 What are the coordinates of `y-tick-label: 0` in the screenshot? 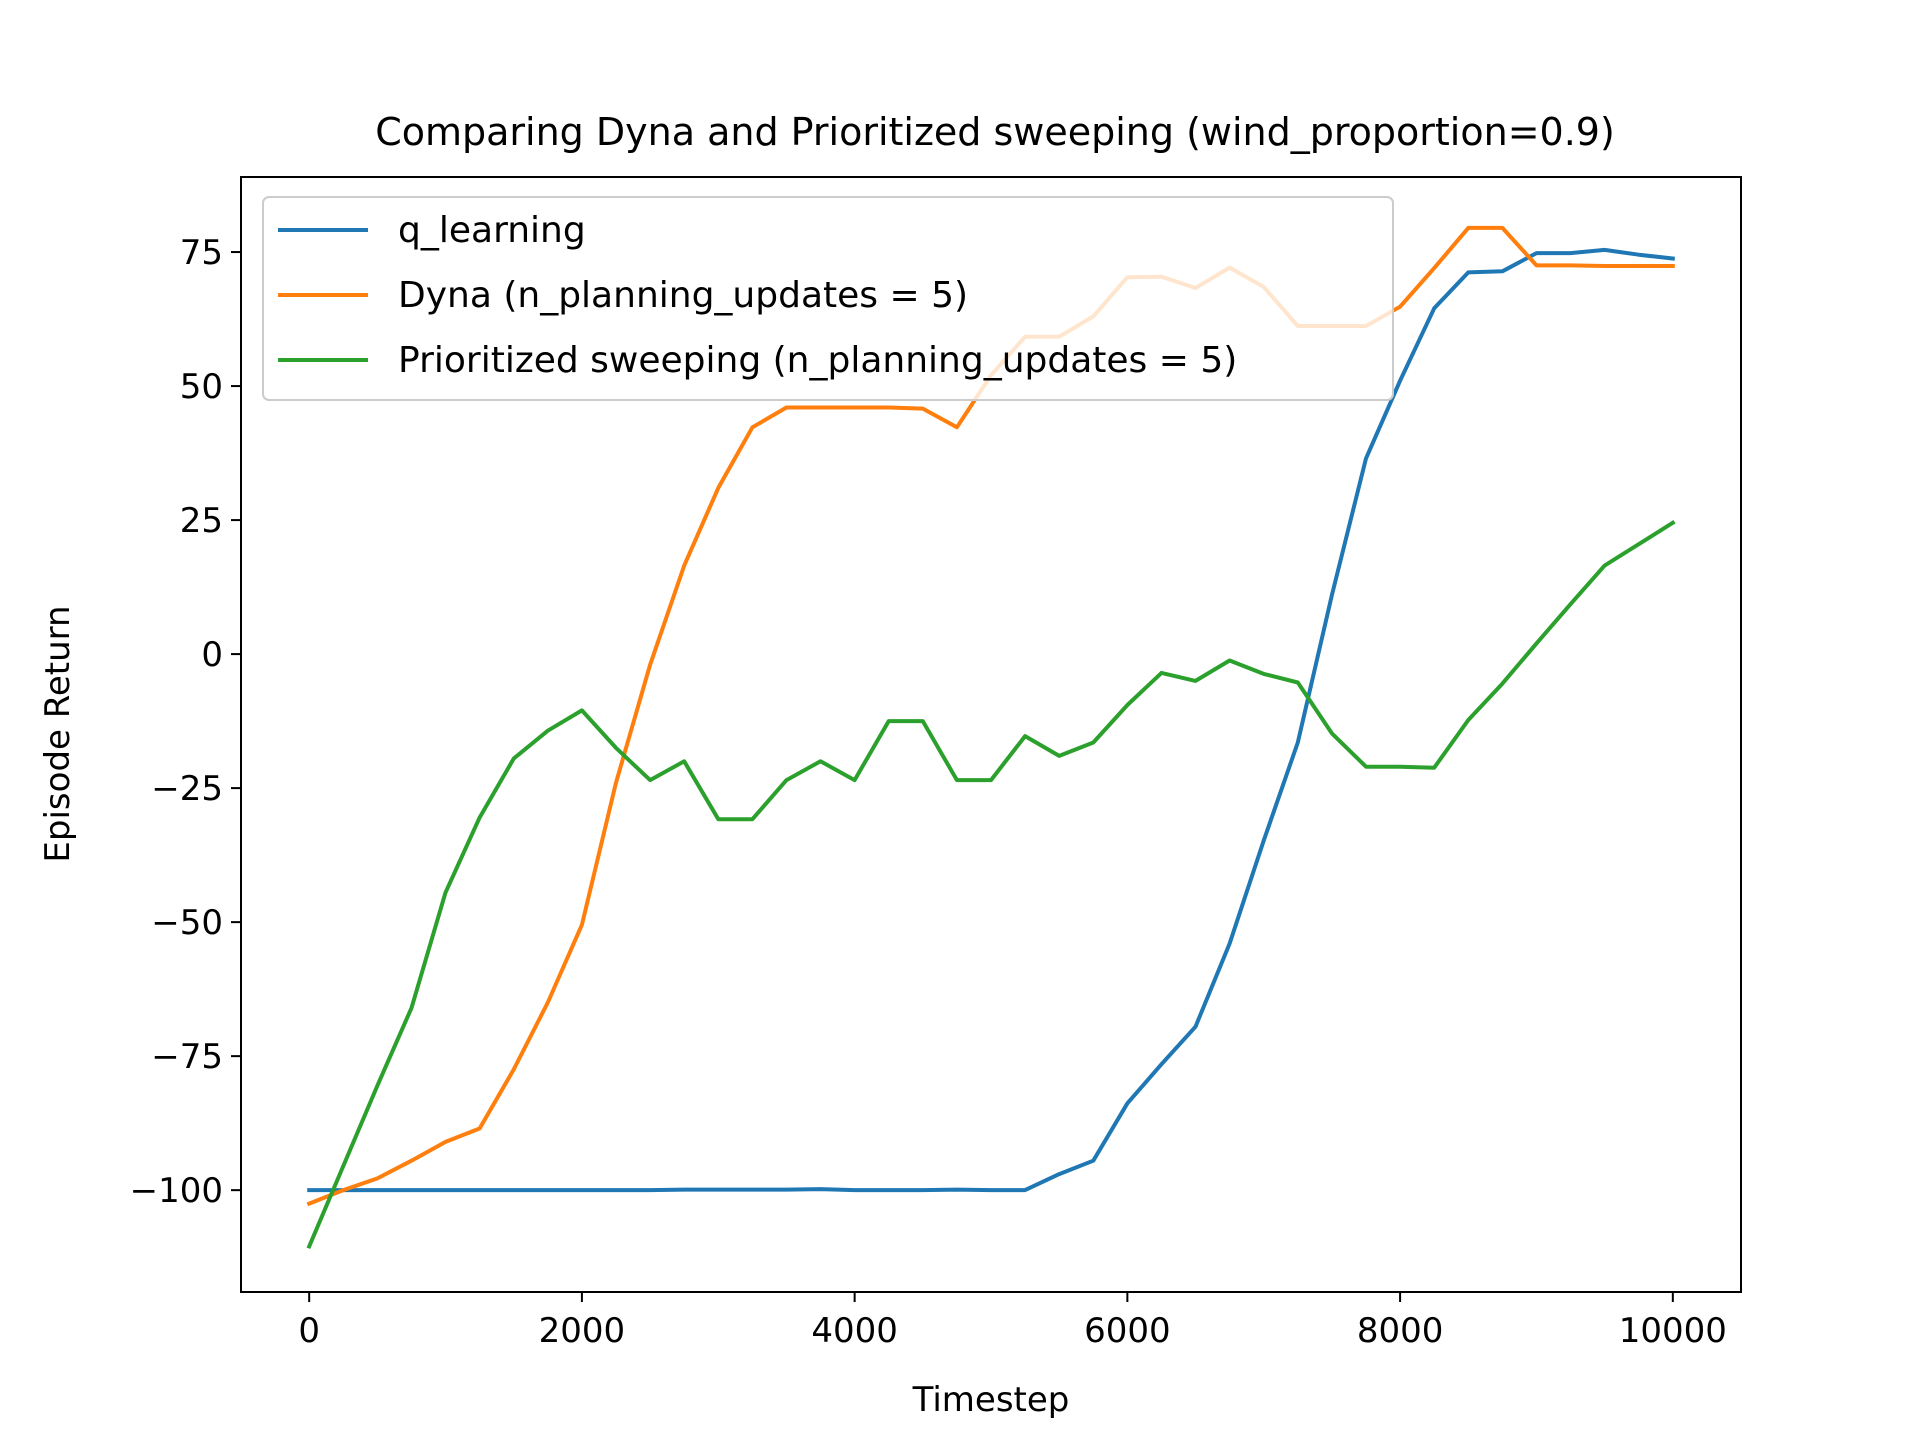 It's located at (212, 655).